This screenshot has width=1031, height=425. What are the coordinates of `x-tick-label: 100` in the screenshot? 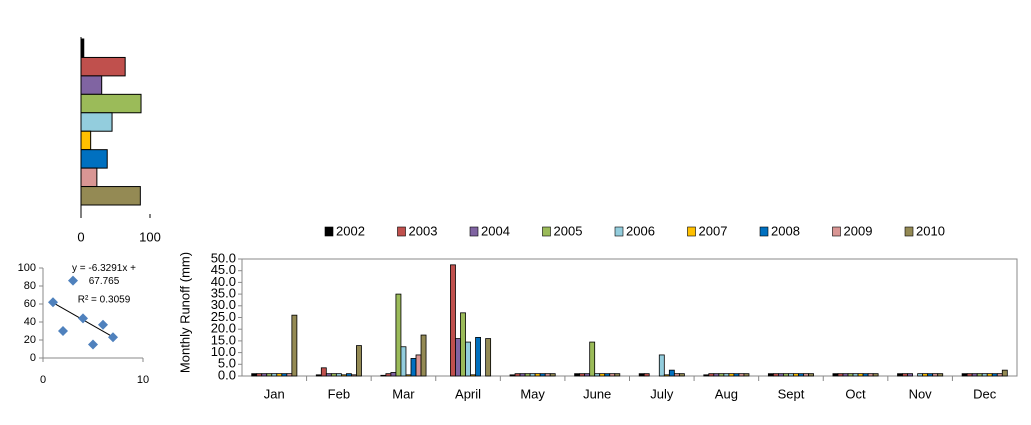 It's located at (150, 236).